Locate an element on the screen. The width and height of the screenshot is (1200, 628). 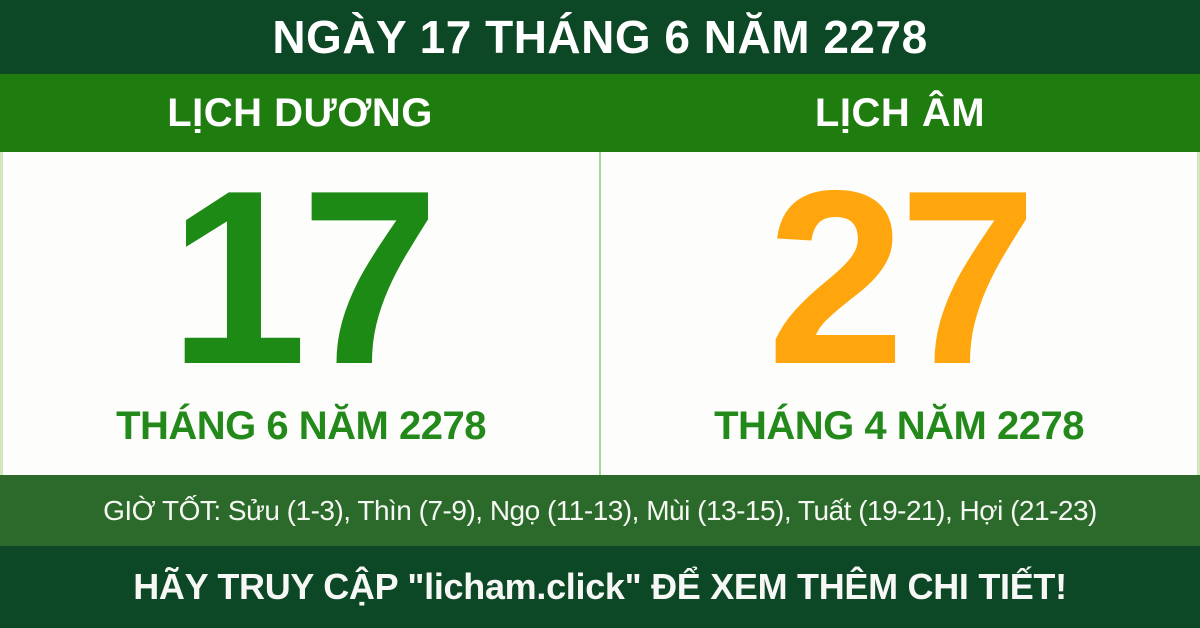
lunar-day-number: 27 is located at coordinates (902, 277).